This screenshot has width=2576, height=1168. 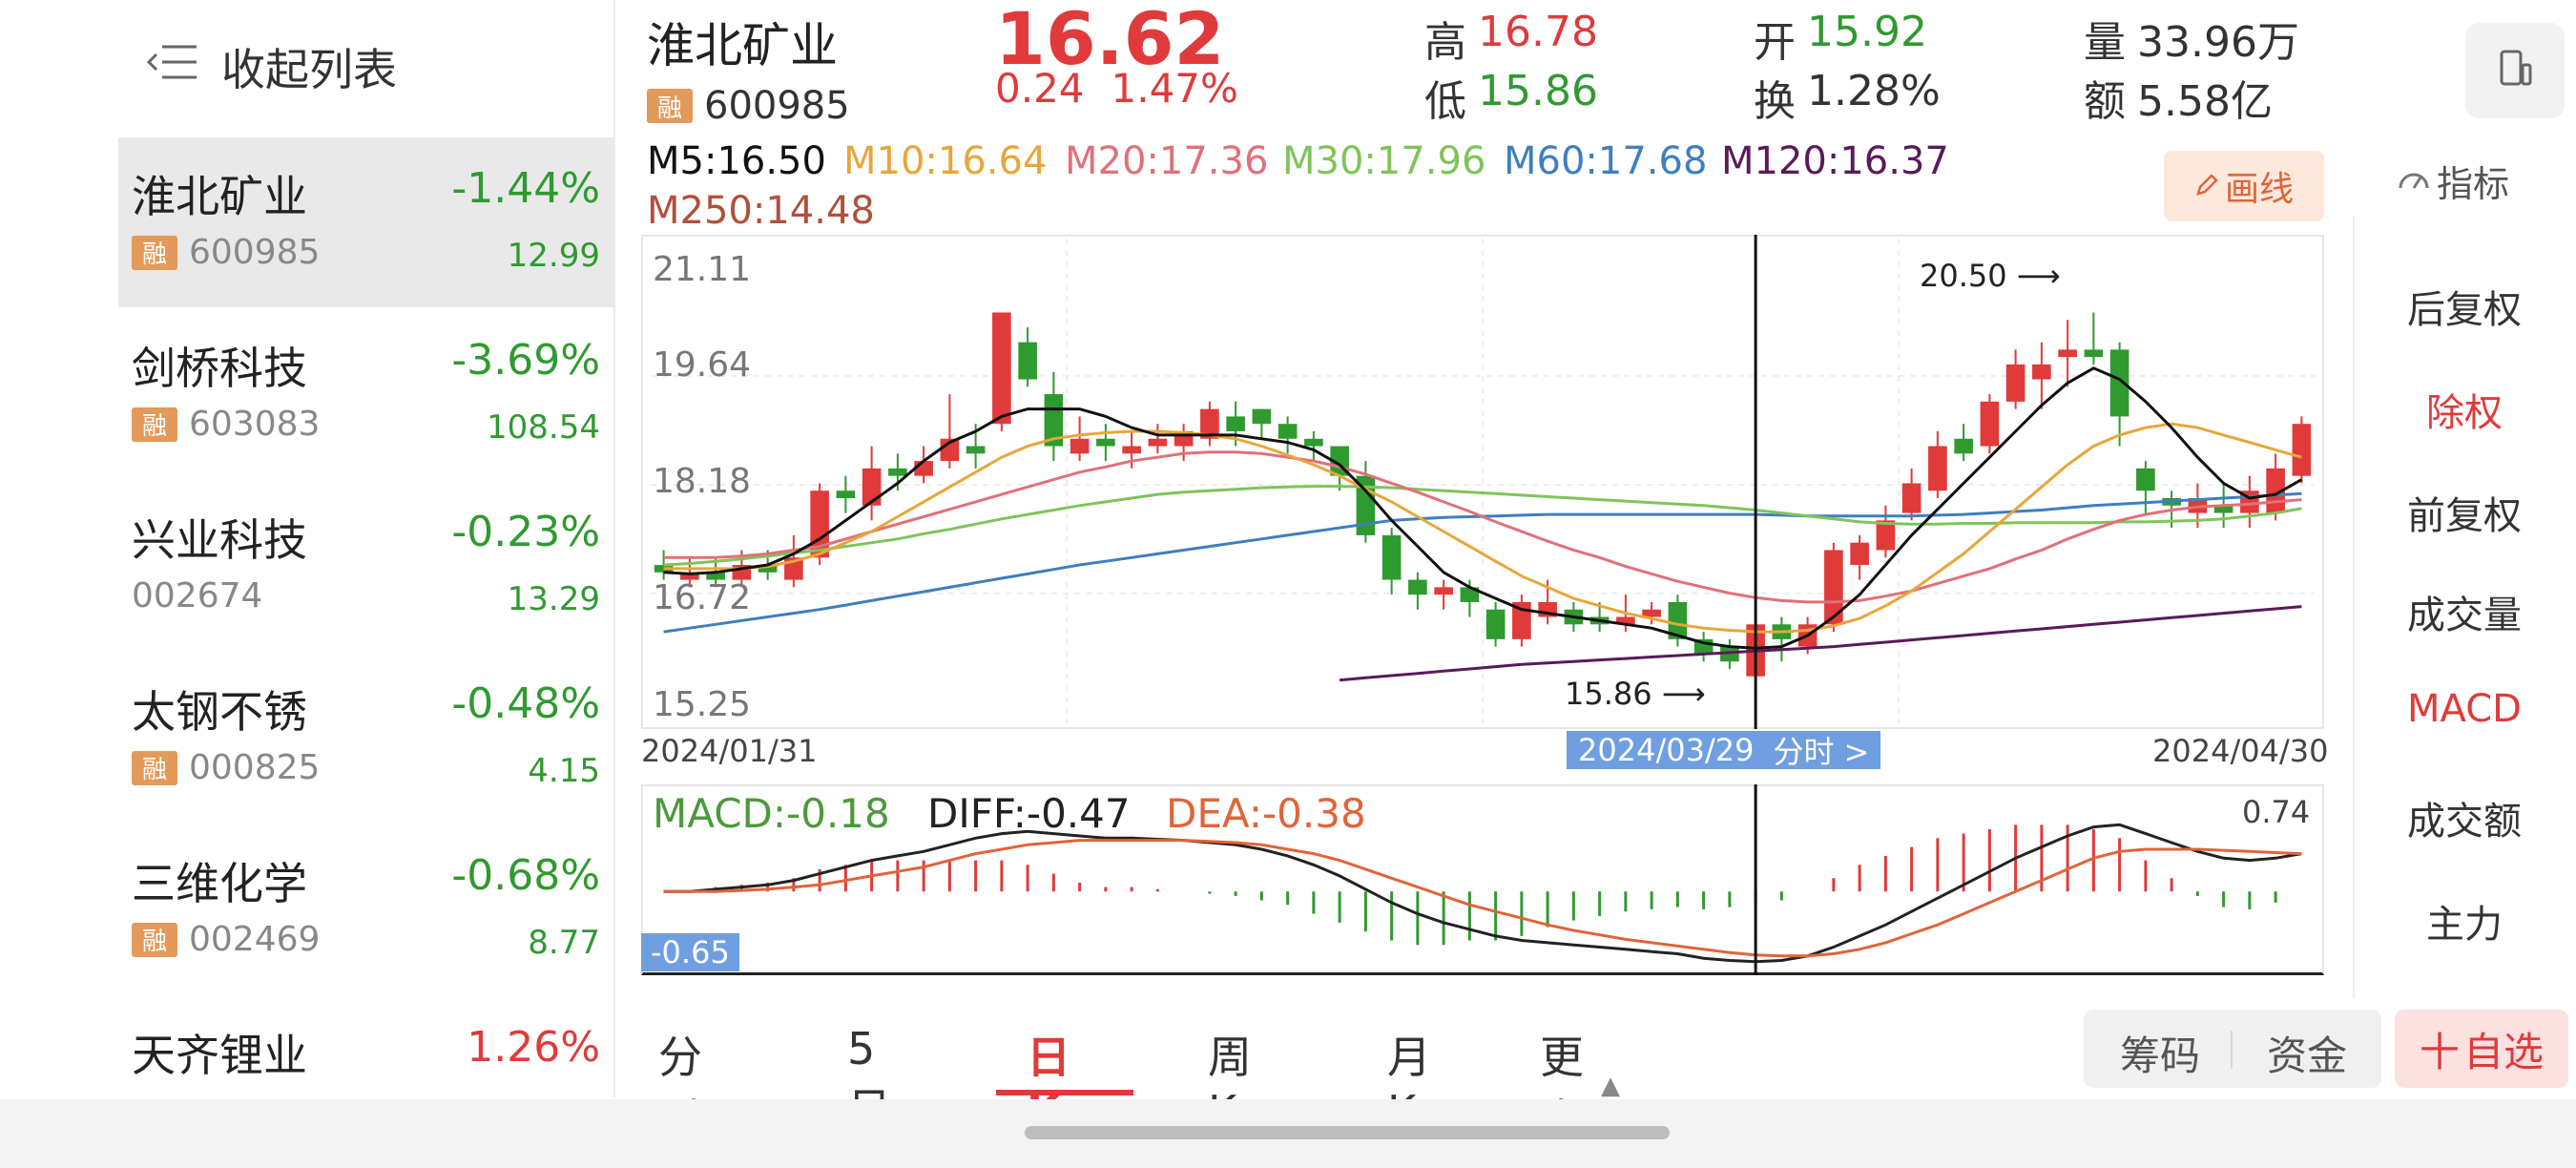 I want to click on watchlist-item-change: -0.48%, so click(x=525, y=703).